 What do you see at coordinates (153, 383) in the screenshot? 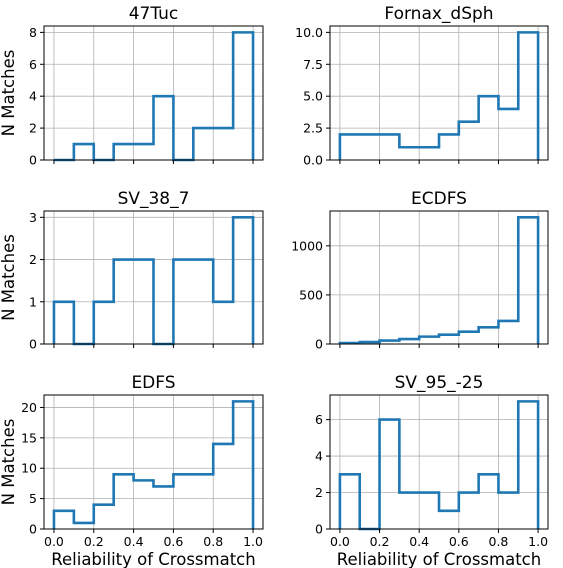
I see `chart-title: EDFS` at bounding box center [153, 383].